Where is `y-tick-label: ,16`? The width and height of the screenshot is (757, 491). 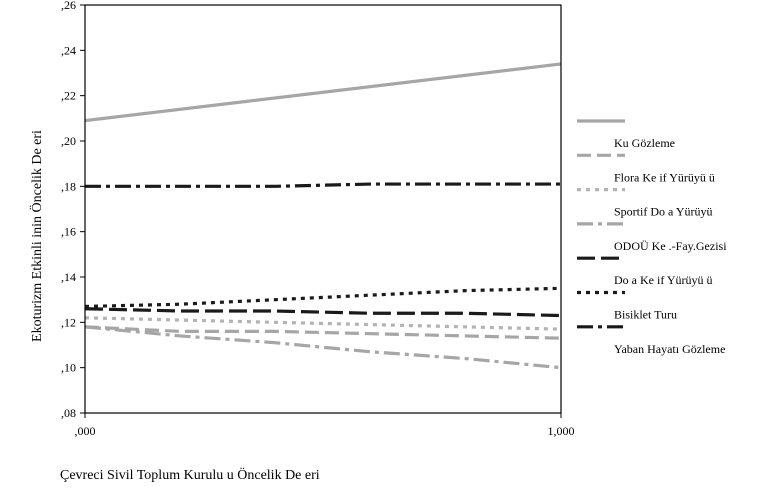 y-tick-label: ,16 is located at coordinates (68, 232).